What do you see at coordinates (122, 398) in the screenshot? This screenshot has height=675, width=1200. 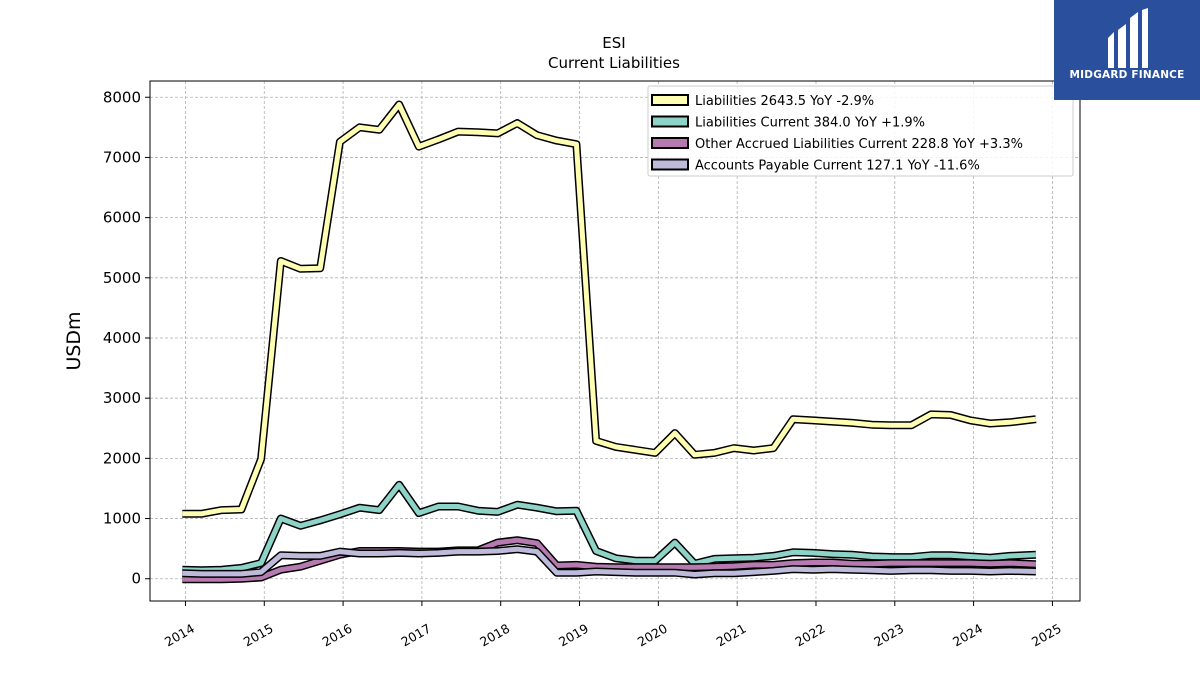 I see `y-tick-label: 3000` at bounding box center [122, 398].